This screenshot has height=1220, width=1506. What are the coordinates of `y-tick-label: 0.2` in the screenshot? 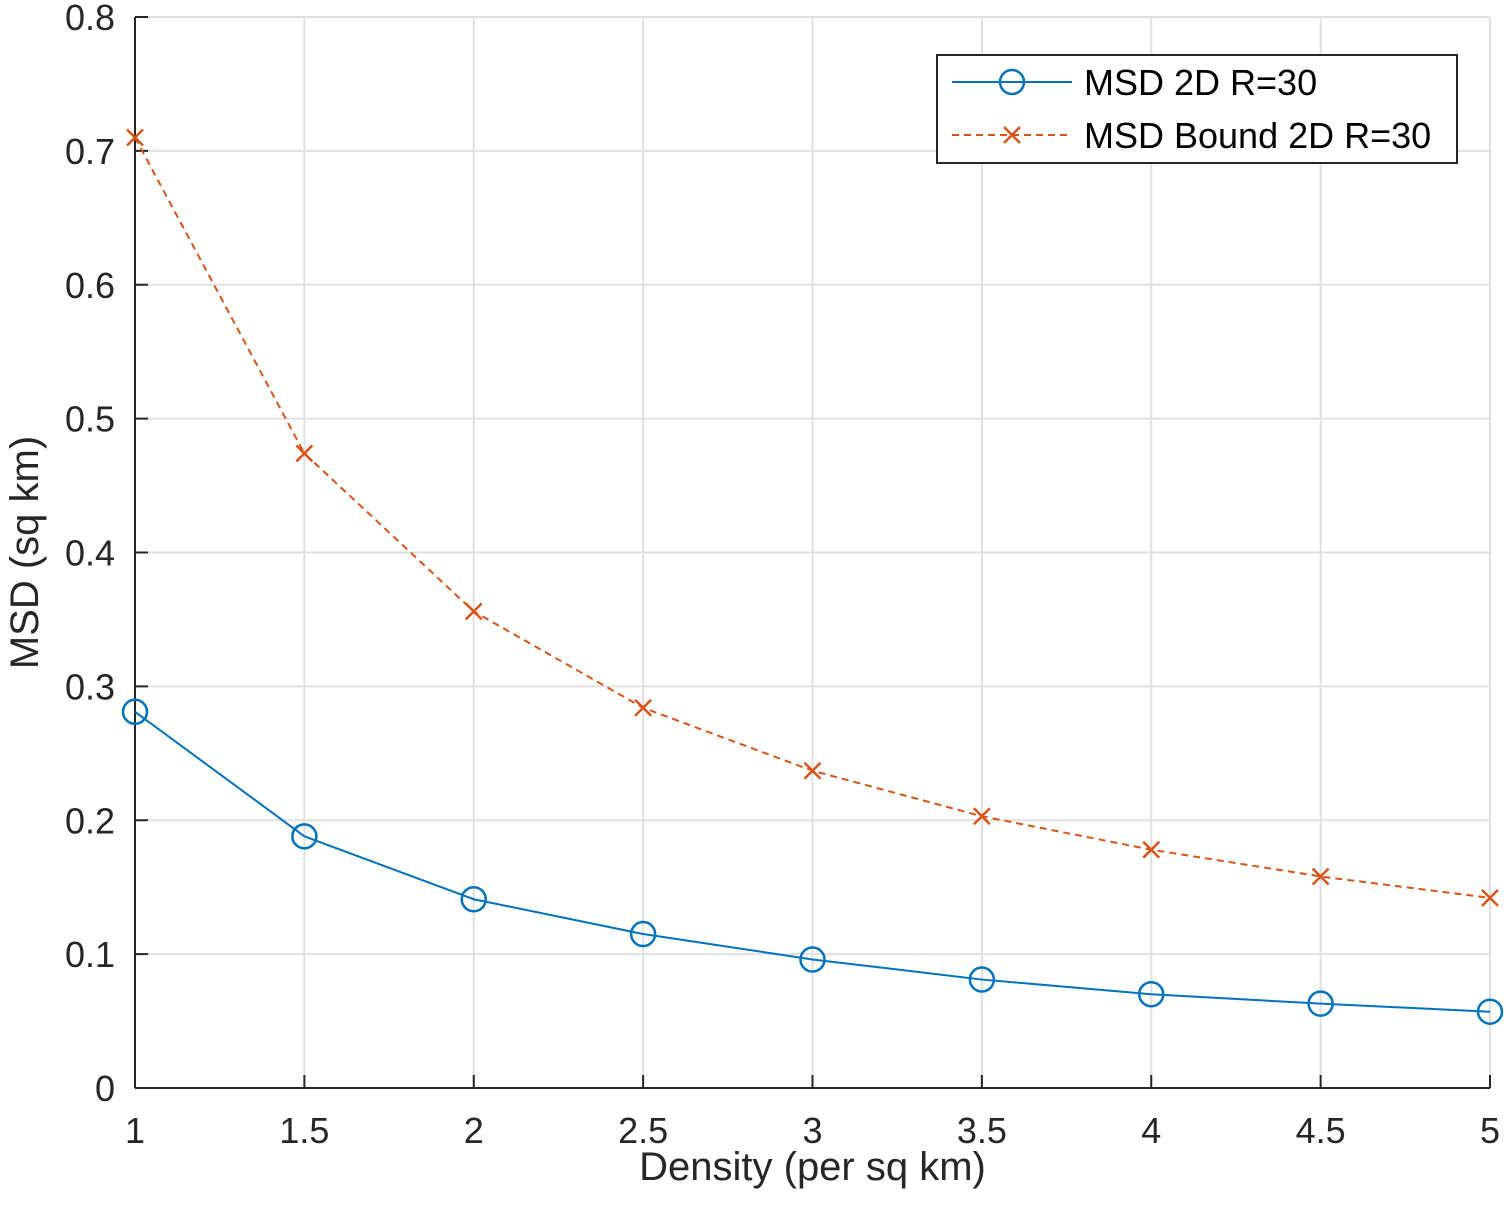 It's located at (90, 820).